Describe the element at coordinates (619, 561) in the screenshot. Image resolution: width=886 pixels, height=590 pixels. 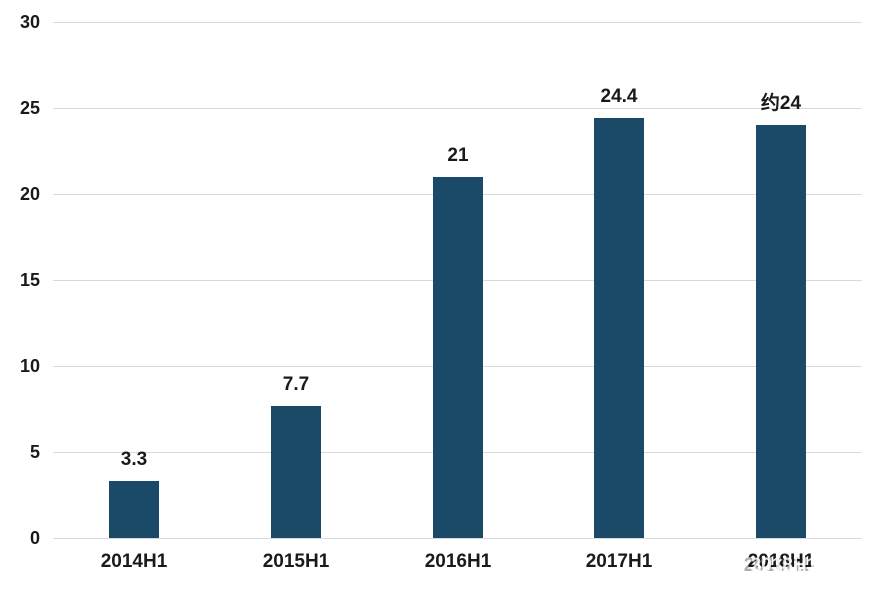
I see `x-axis-label-2017H1: 2017H1` at that location.